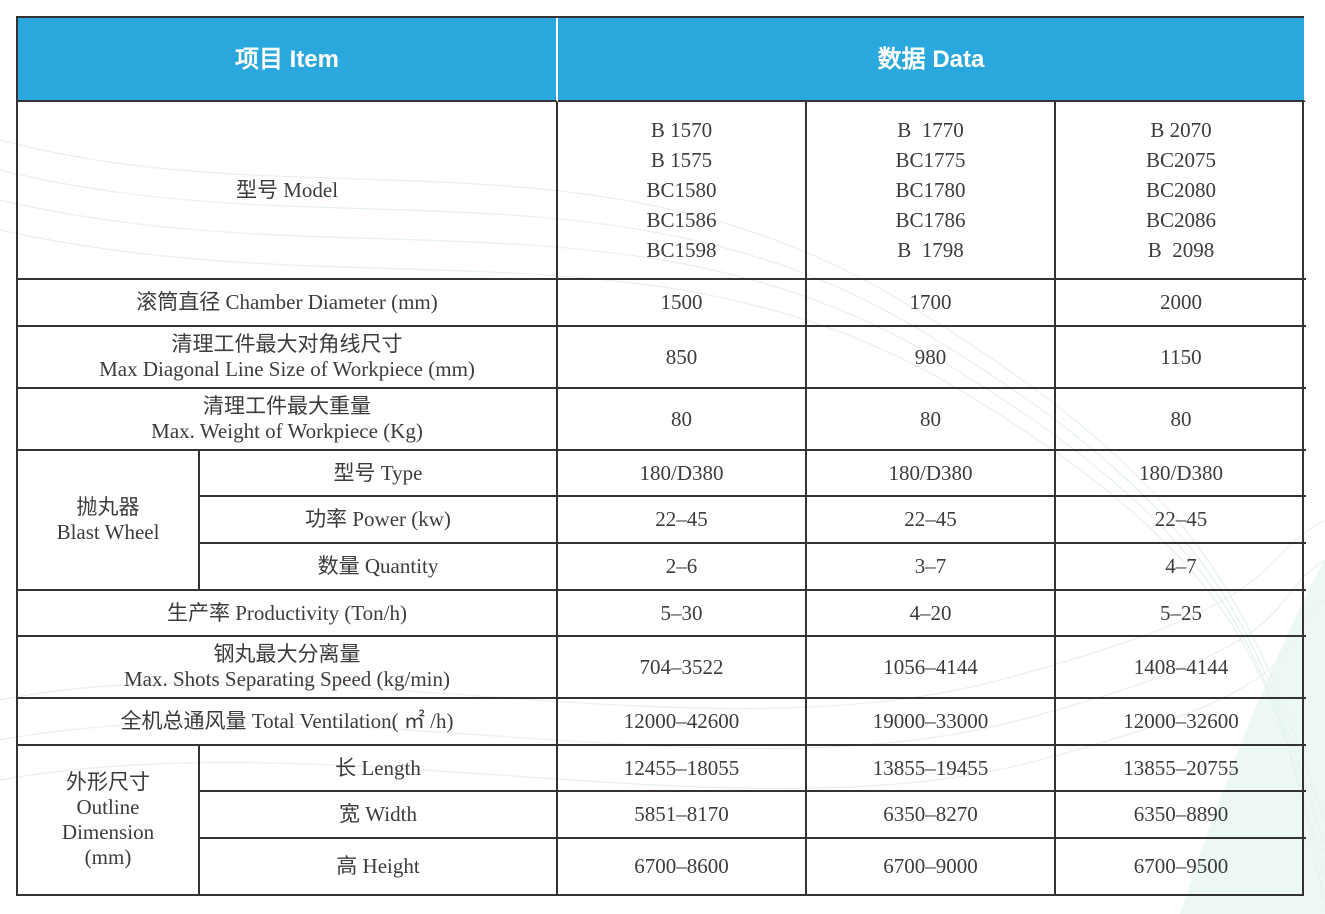 This screenshot has height=914, width=1325. Describe the element at coordinates (1181, 769) in the screenshot. I see `length-value: 13855–20755` at that location.